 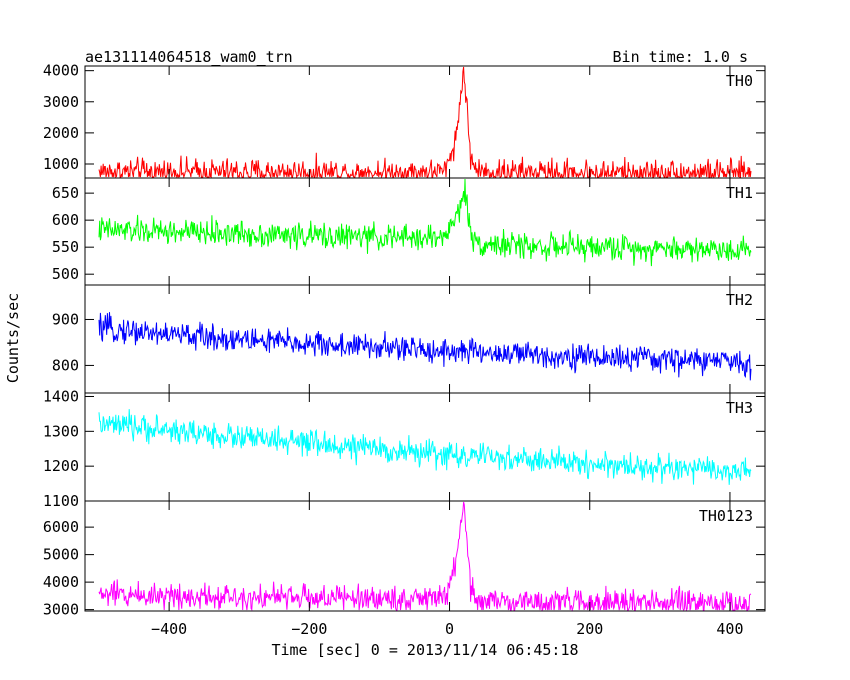 What do you see at coordinates (189, 57) in the screenshot?
I see `chart-title: ae131114064518_wam0_trn` at bounding box center [189, 57].